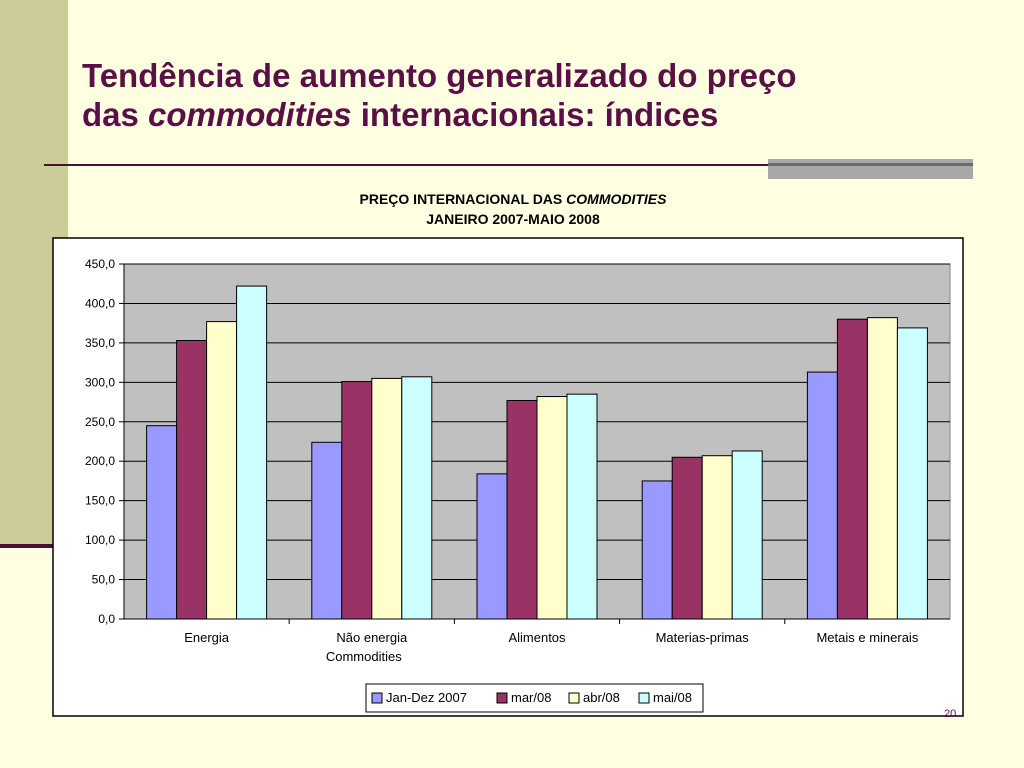 The image size is (1024, 768). Describe the element at coordinates (100, 303) in the screenshot. I see `y-tick-label: 400,0` at that location.